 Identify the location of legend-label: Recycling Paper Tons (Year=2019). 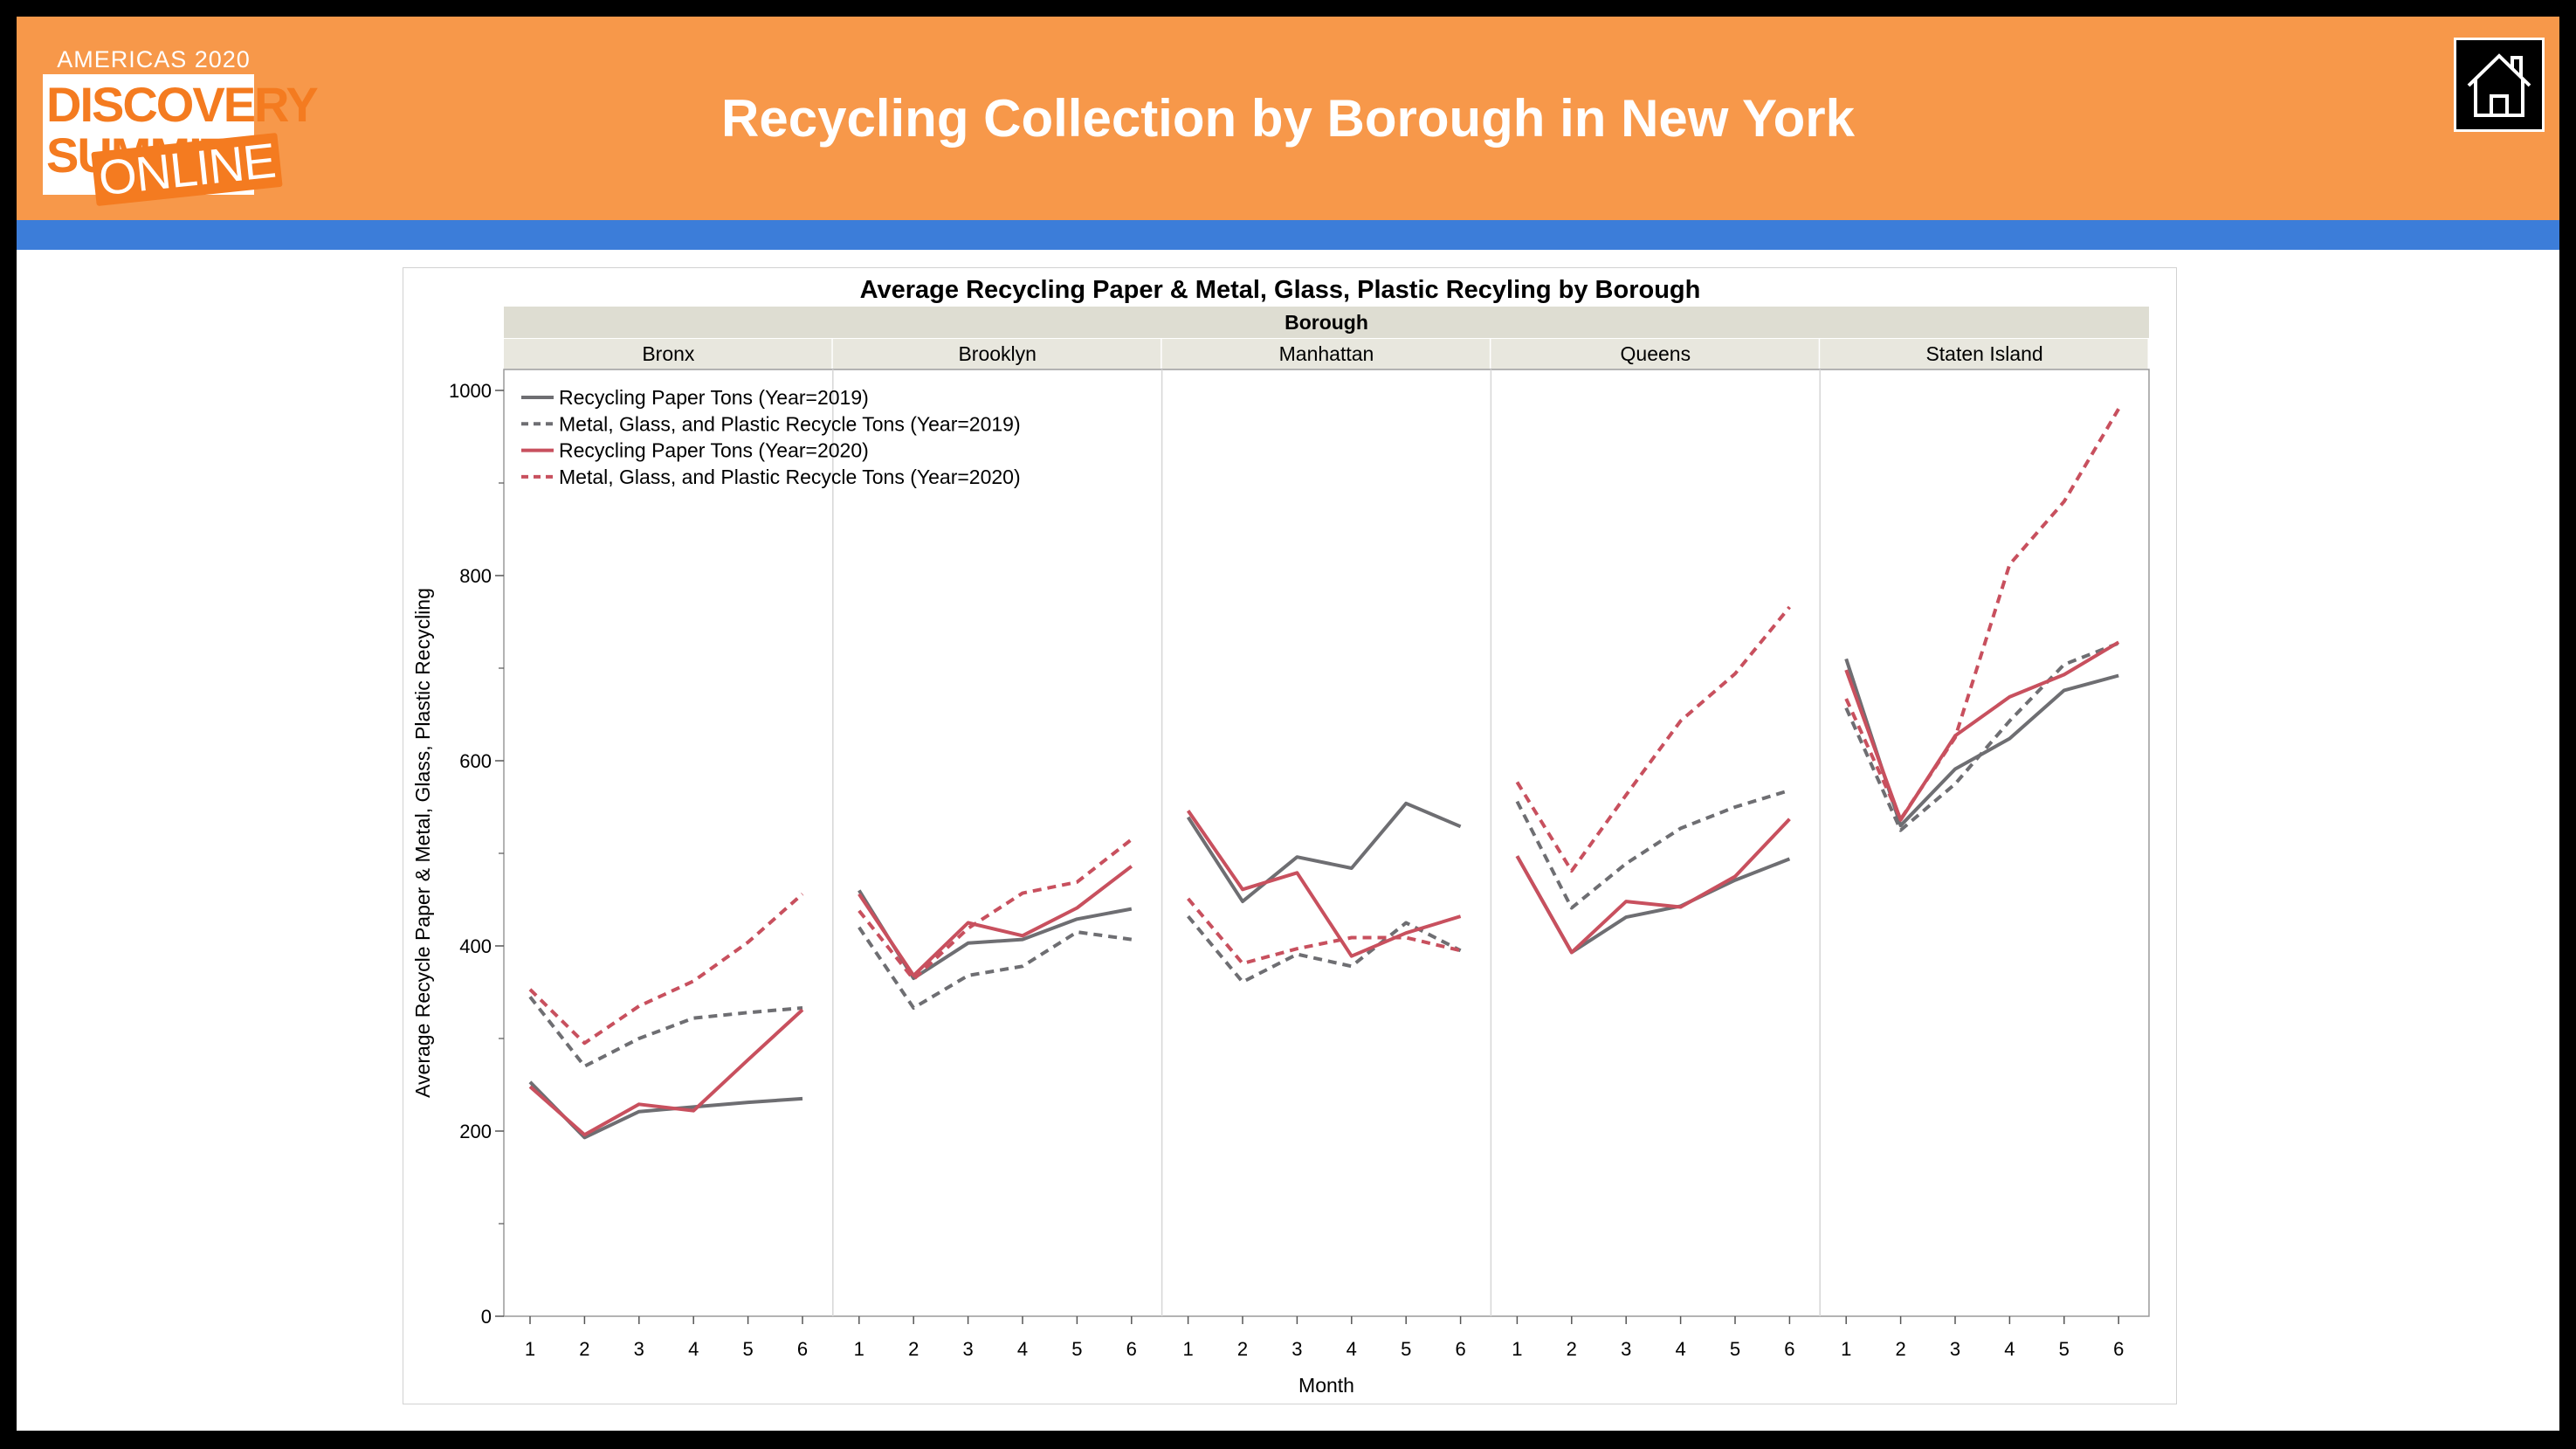
(714, 397).